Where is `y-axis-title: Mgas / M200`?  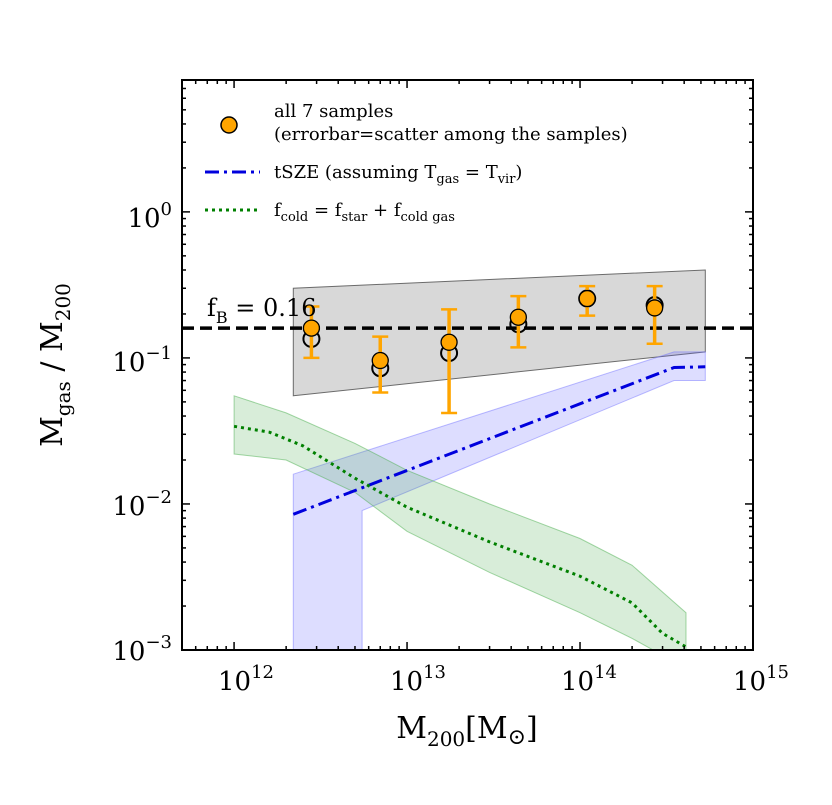 y-axis-title: Mgas / M200 is located at coordinates (55, 365).